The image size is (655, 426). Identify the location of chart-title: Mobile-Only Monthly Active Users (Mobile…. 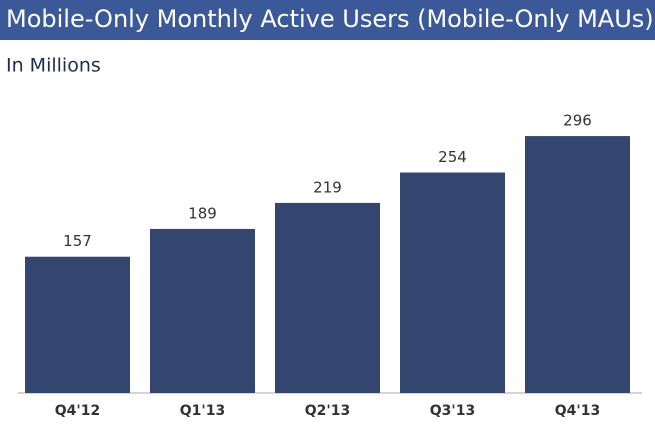
(330, 19).